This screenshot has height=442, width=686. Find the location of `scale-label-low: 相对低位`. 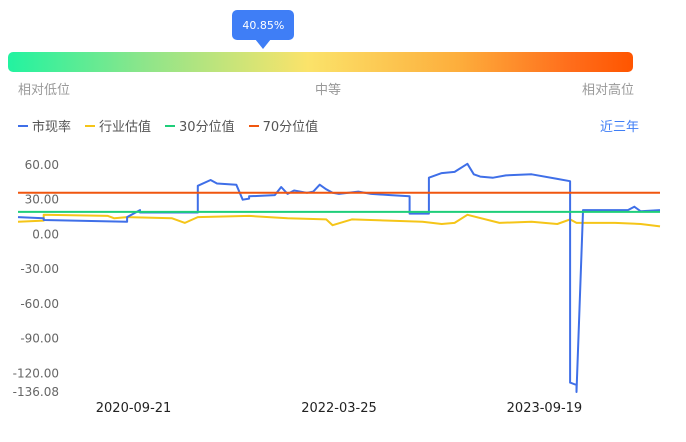

scale-label-low: 相对低位 is located at coordinates (44, 90).